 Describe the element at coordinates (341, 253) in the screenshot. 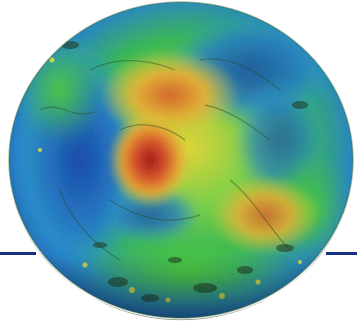

I see `horizontal-rule-right` at that location.